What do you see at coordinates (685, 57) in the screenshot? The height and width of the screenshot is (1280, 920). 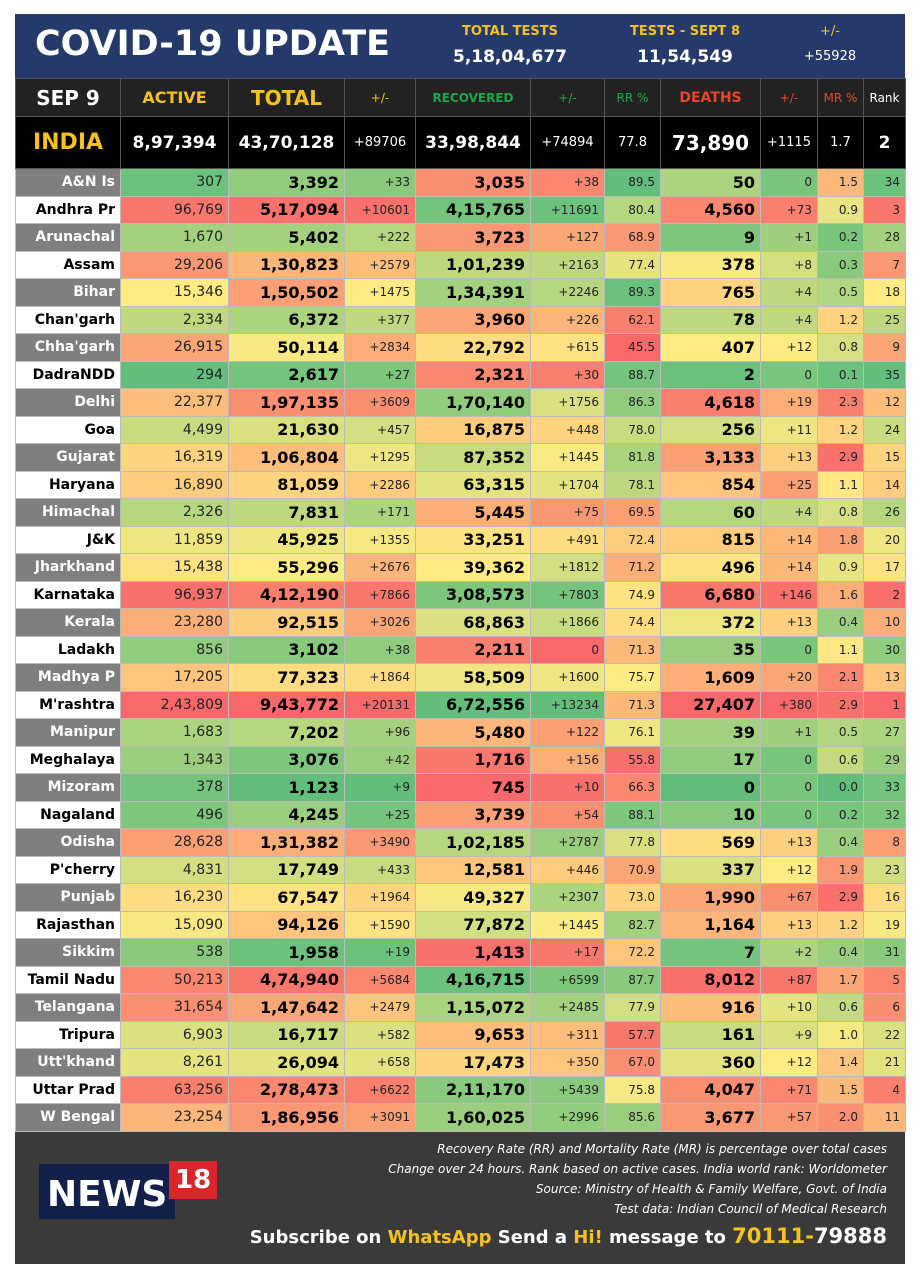 I see `tests-day-value: 11,54,549` at bounding box center [685, 57].